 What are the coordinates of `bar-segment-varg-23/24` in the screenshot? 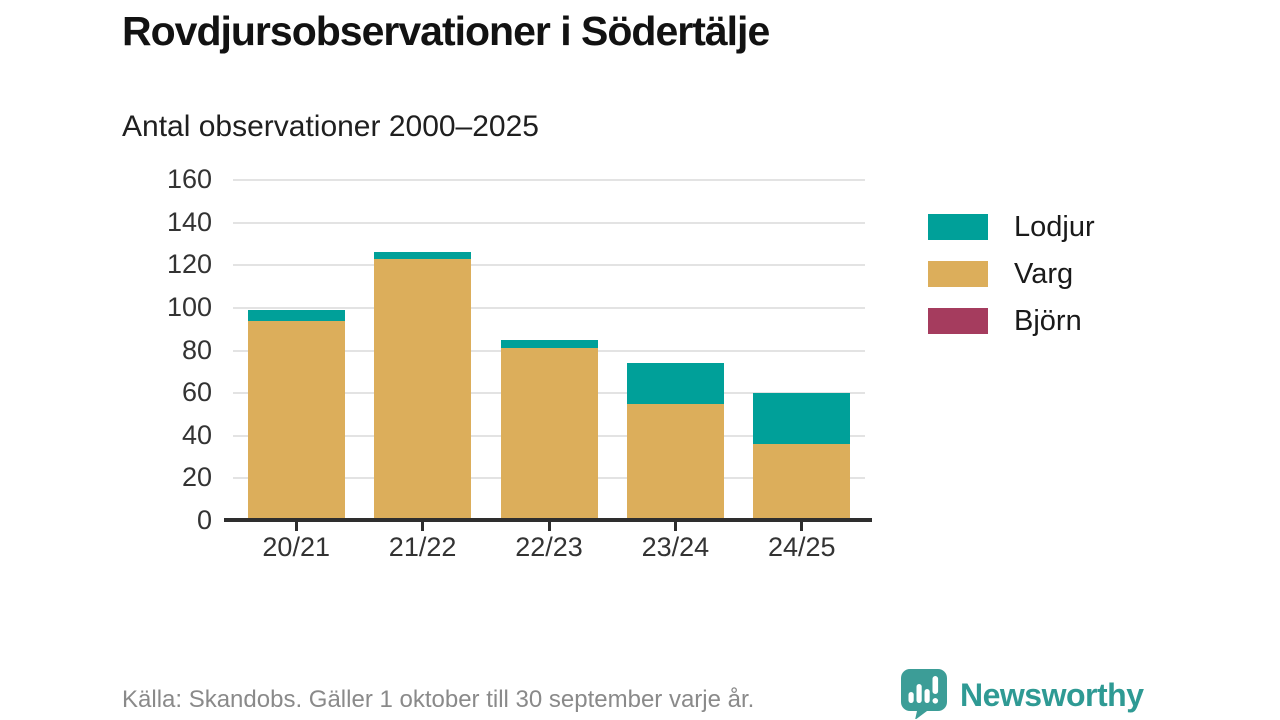 It's located at (675, 462).